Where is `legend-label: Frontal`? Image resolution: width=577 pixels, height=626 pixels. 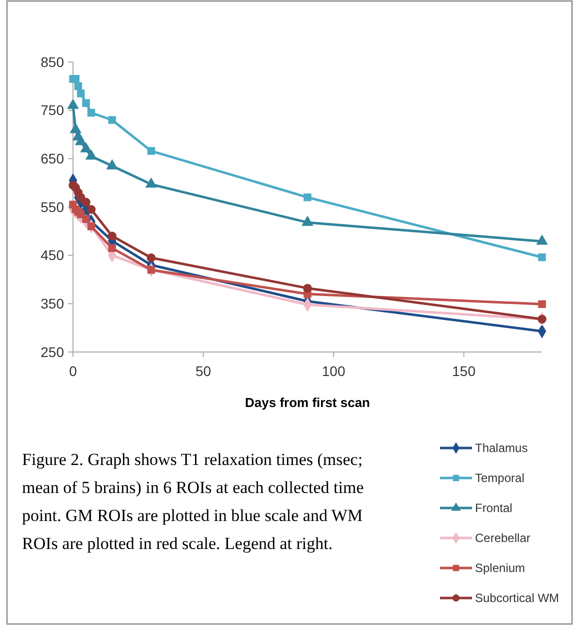
legend-label: Frontal is located at coordinates (493, 508).